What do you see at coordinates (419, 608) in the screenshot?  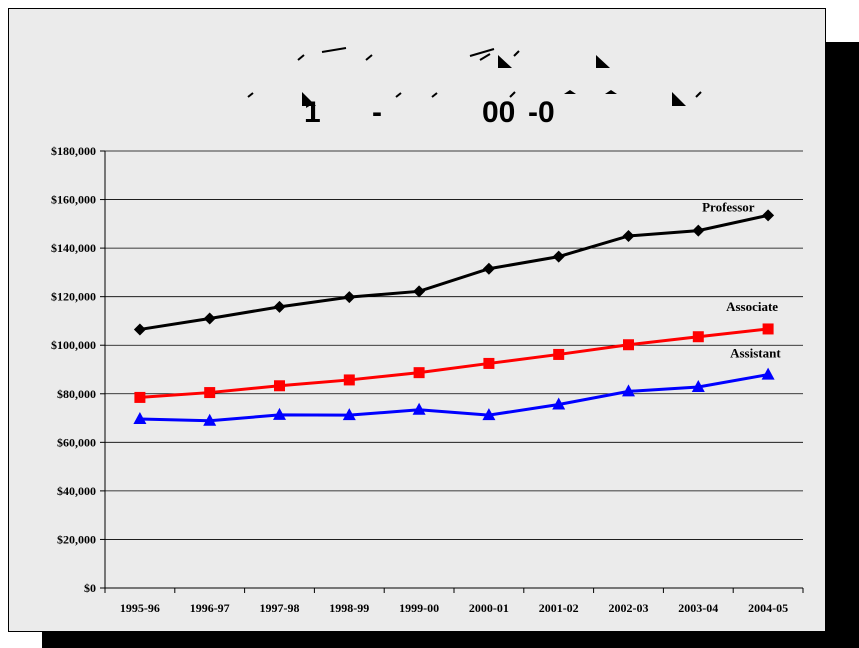 I see `x-tick-label: 1999-00` at bounding box center [419, 608].